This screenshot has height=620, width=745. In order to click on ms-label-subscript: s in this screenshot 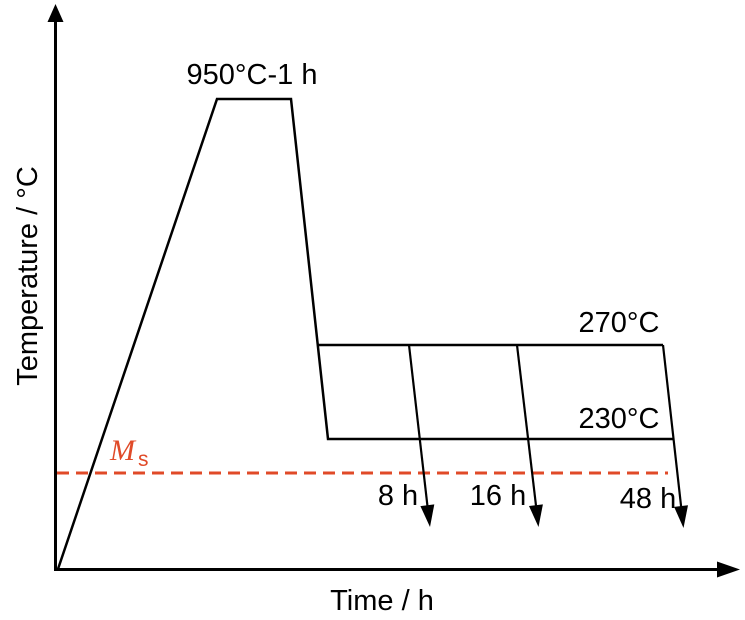, I will do `click(143, 459)`.